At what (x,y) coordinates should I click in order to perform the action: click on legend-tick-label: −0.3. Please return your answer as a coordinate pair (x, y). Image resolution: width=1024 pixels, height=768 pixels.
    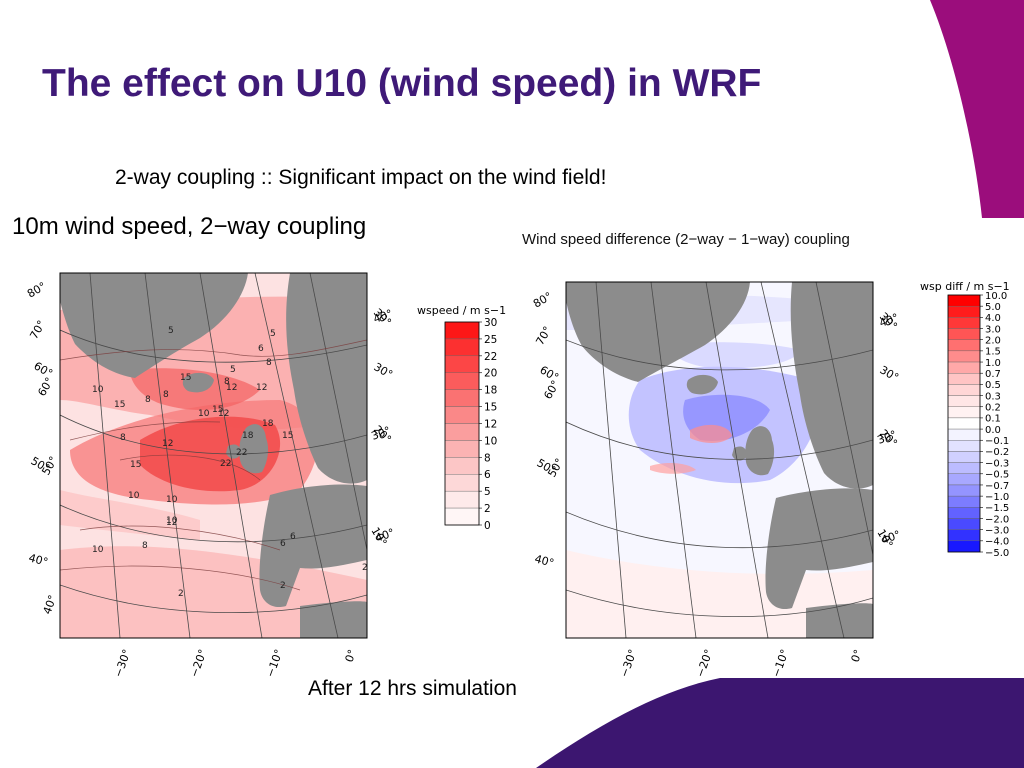
    Looking at the image, I should click on (997, 463).